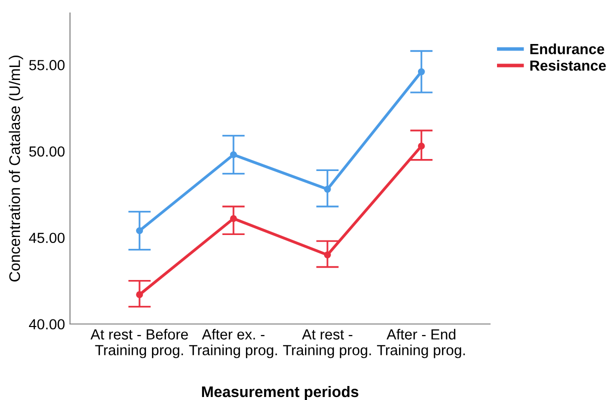 The height and width of the screenshot is (400, 611). Describe the element at coordinates (233, 343) in the screenshot. I see `x-tick-label: After ex. - Training prog.` at that location.